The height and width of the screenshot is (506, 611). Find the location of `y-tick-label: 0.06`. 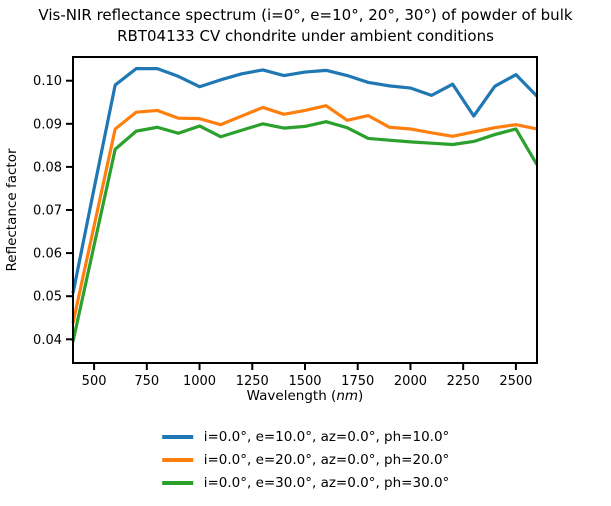

y-tick-label: 0.06 is located at coordinates (47, 254).